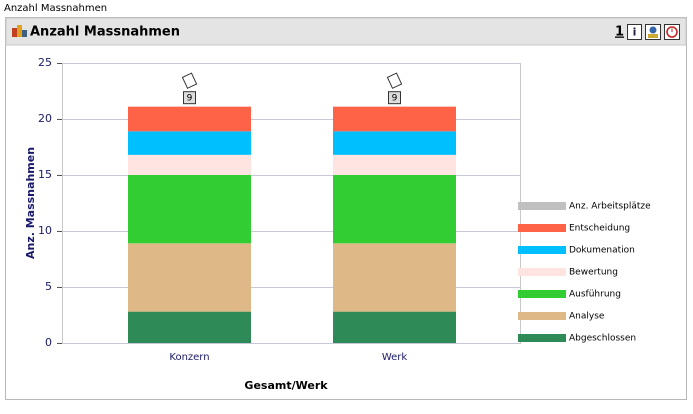 The width and height of the screenshot is (693, 414). I want to click on legend-label: Anz. Arbeitsplätze, so click(610, 207).